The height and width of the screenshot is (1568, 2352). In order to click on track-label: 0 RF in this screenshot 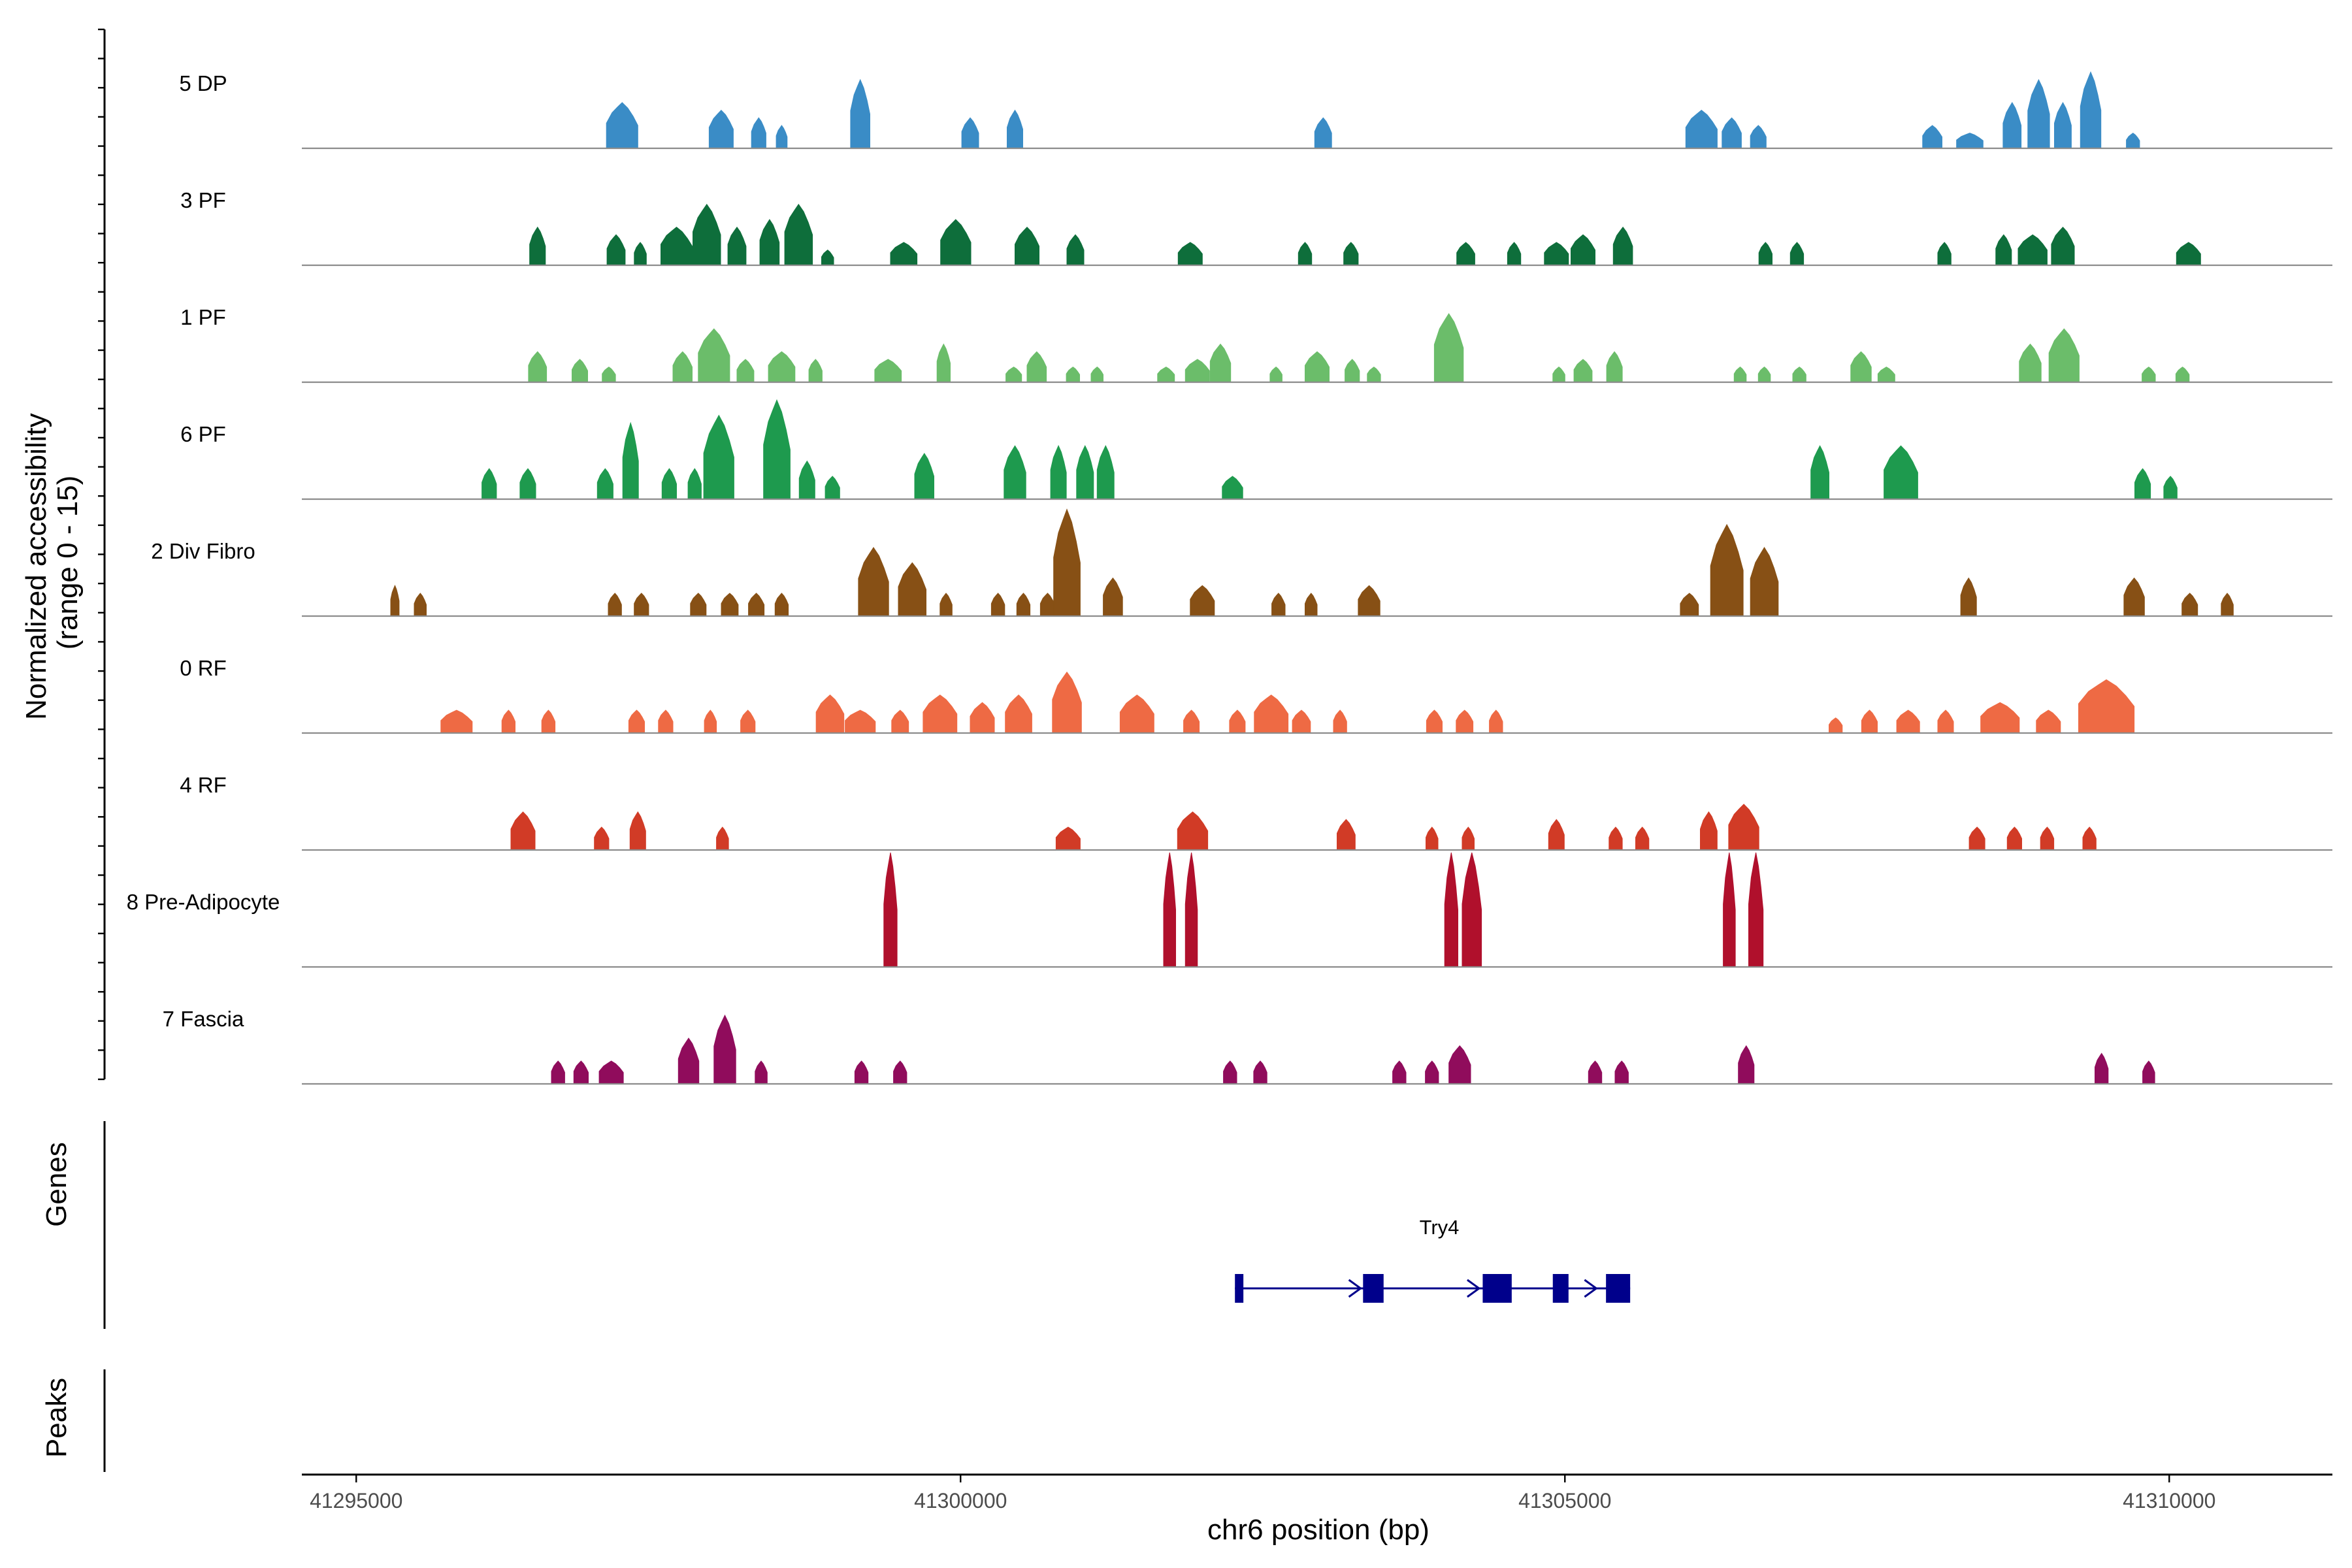, I will do `click(203, 668)`.